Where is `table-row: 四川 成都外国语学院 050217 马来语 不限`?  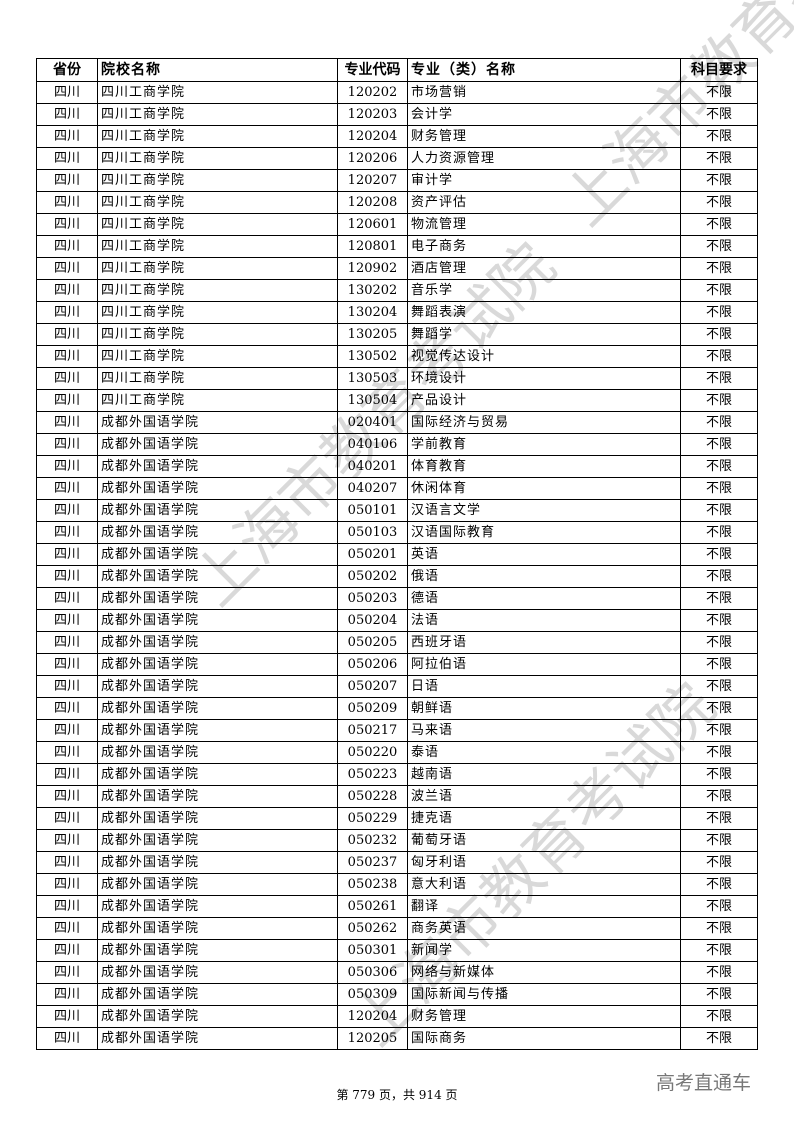
table-row: 四川 成都外国语学院 050217 马来语 不限 is located at coordinates (397, 730).